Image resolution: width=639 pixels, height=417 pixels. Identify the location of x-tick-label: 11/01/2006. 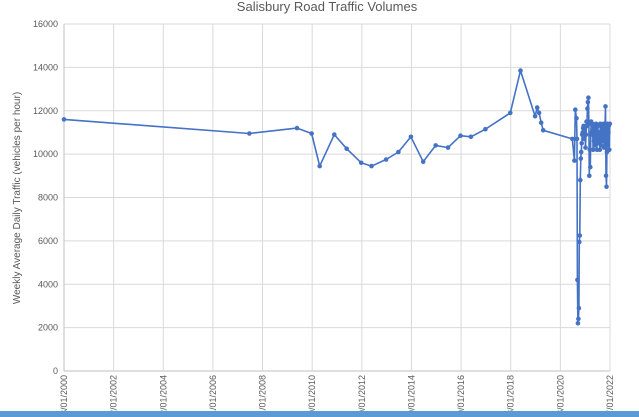
(213, 396).